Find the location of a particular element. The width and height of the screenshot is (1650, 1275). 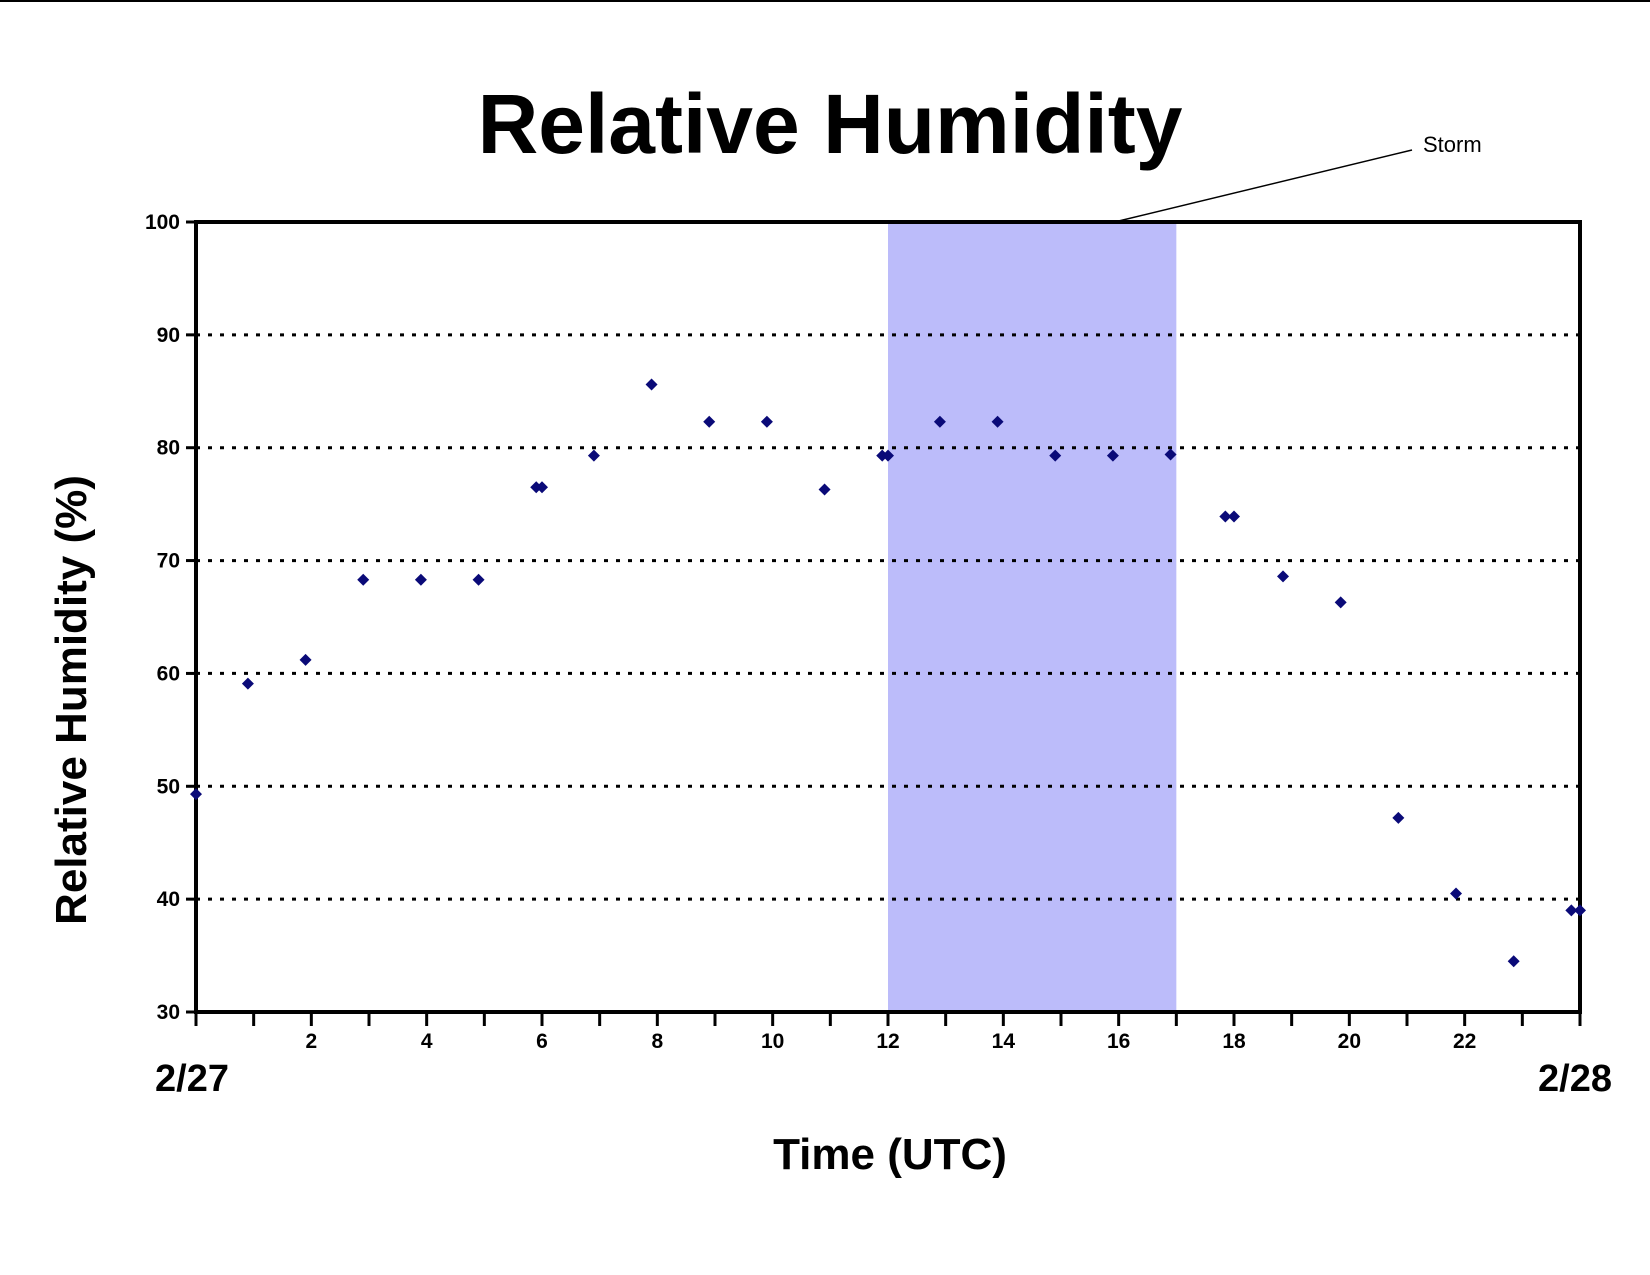

x-tick-label-12: 12 is located at coordinates (887, 1041).